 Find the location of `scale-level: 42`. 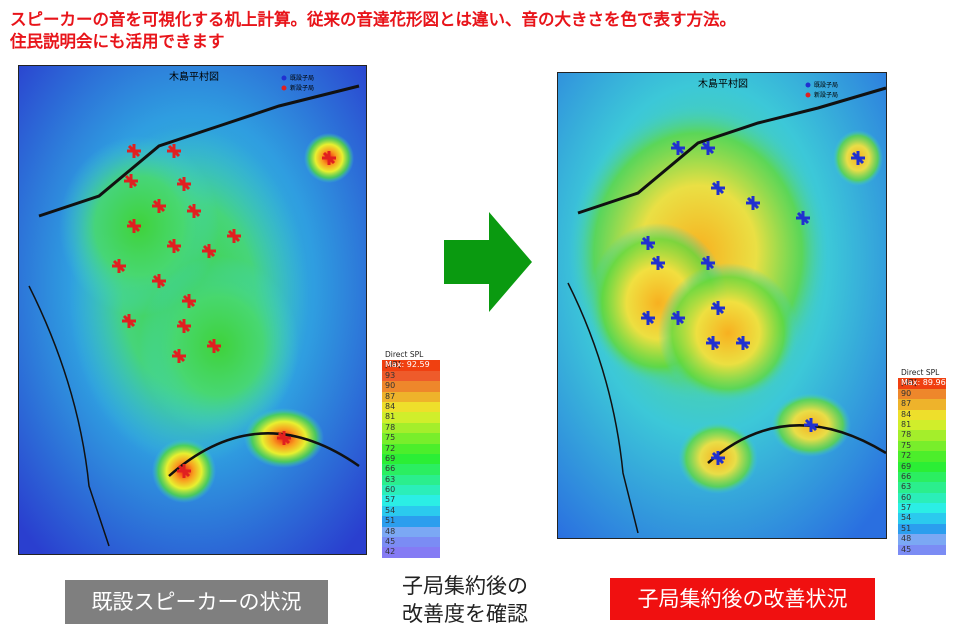

scale-level: 42 is located at coordinates (411, 552).